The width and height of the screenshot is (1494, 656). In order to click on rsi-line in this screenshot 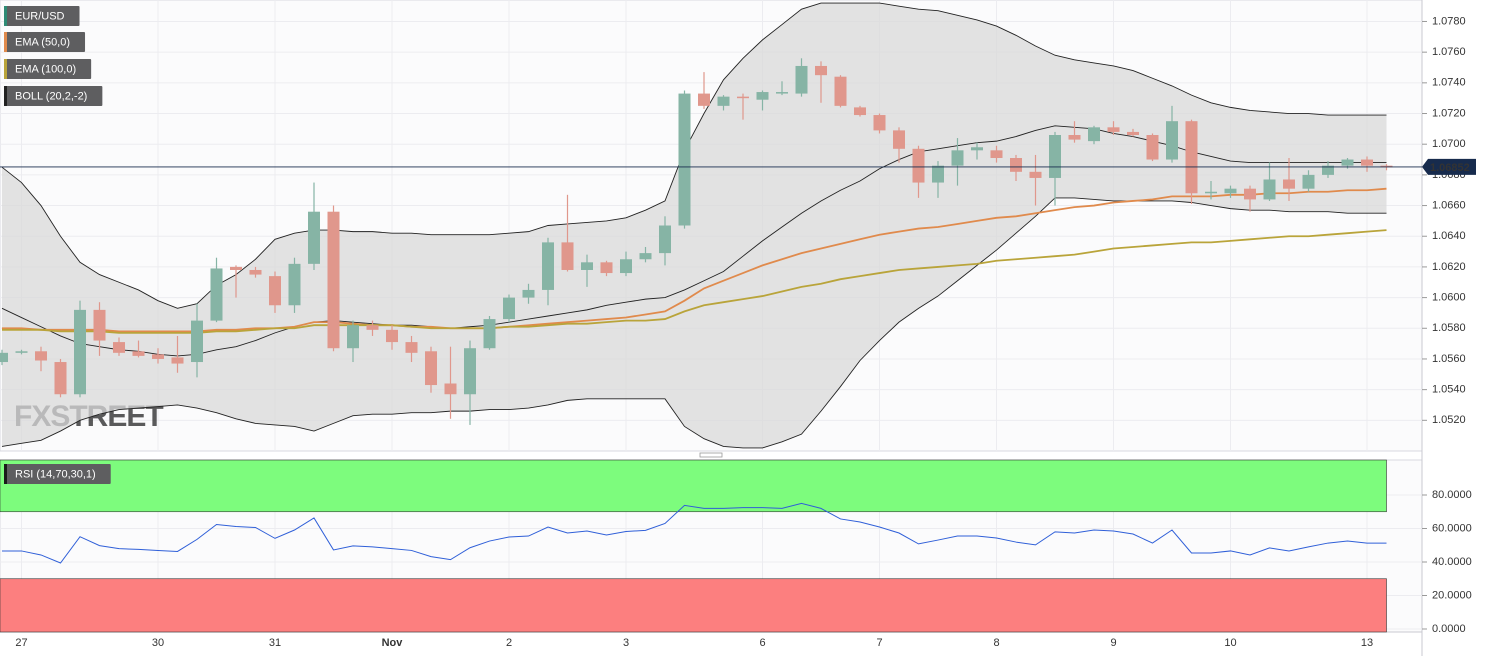, I will do `click(694, 533)`.